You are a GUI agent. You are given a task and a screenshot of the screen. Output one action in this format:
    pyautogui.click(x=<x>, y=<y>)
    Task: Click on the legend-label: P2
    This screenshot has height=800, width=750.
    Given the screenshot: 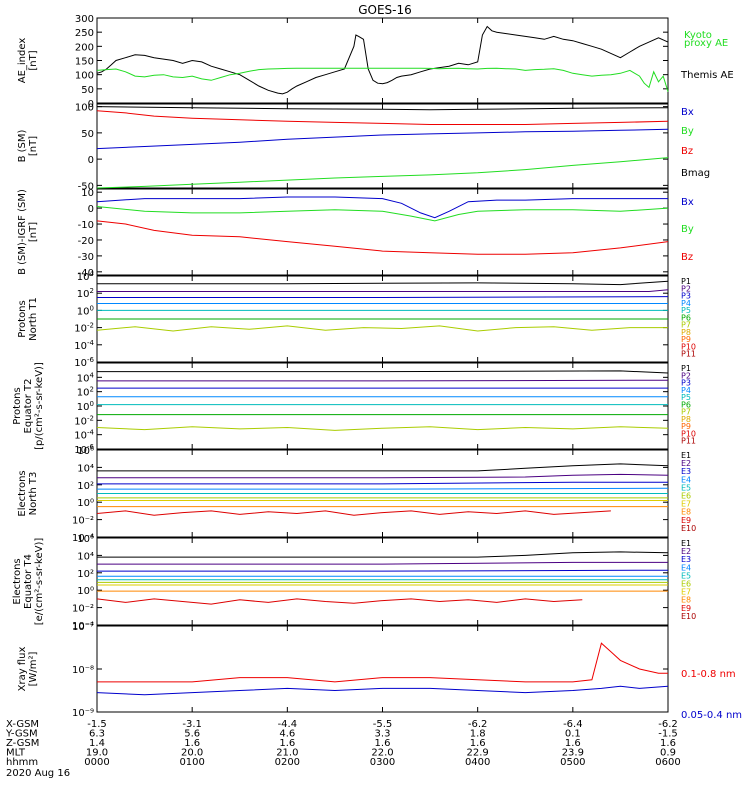 What is the action you would take?
    pyautogui.click(x=686, y=288)
    